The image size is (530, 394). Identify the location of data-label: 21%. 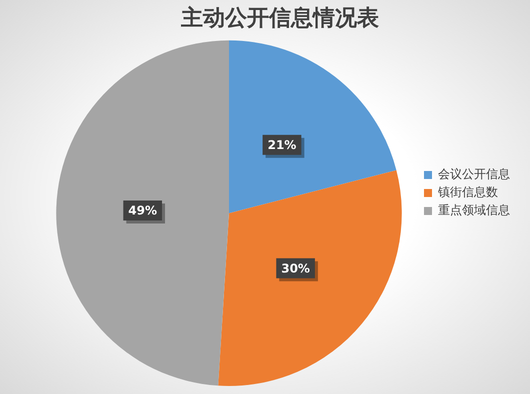
(282, 145).